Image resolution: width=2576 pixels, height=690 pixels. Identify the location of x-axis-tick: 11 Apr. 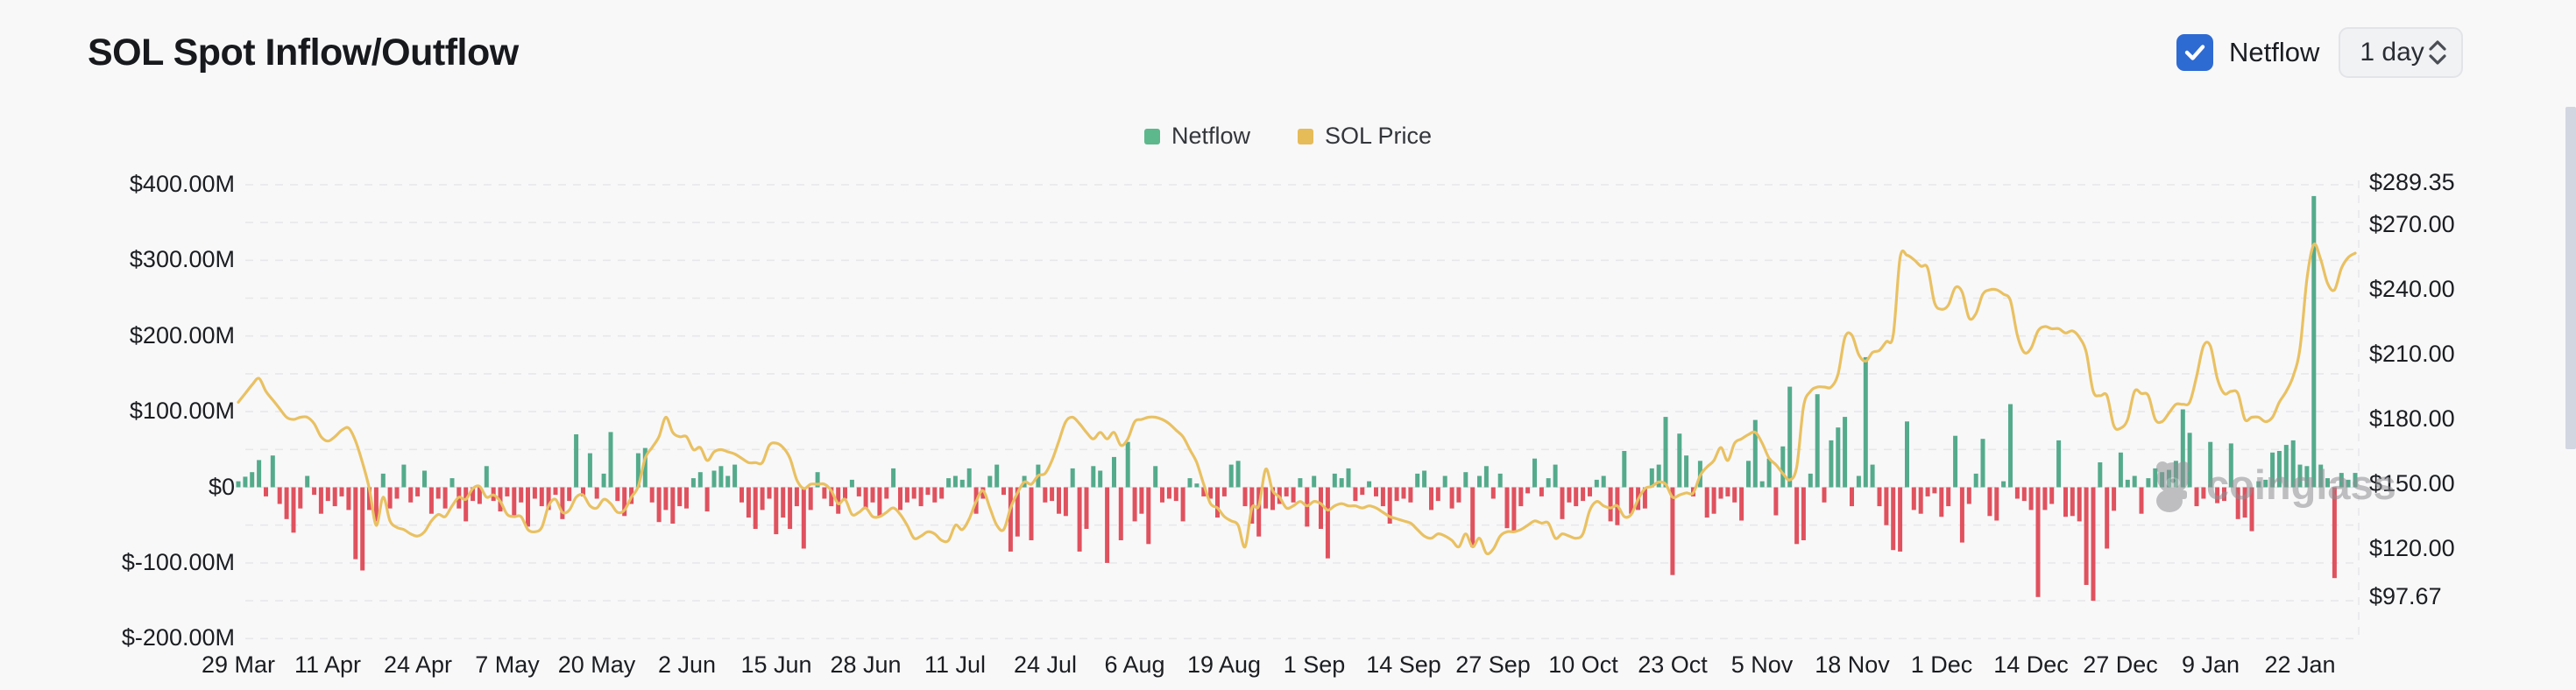
(328, 664).